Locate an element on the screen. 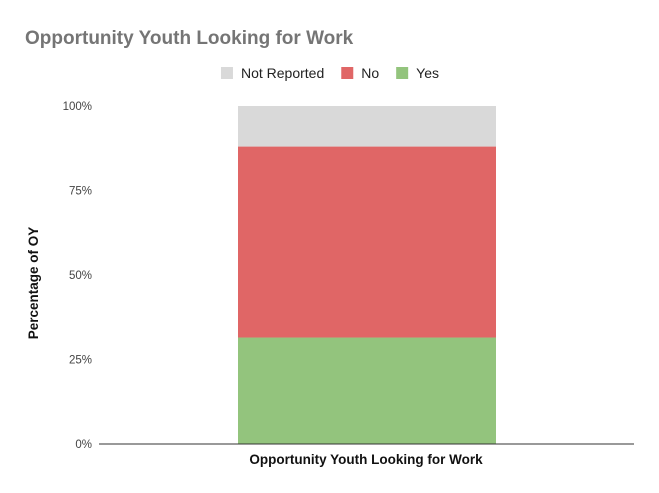 This screenshot has width=659, height=493. y-tick-label: 50% is located at coordinates (80, 276).